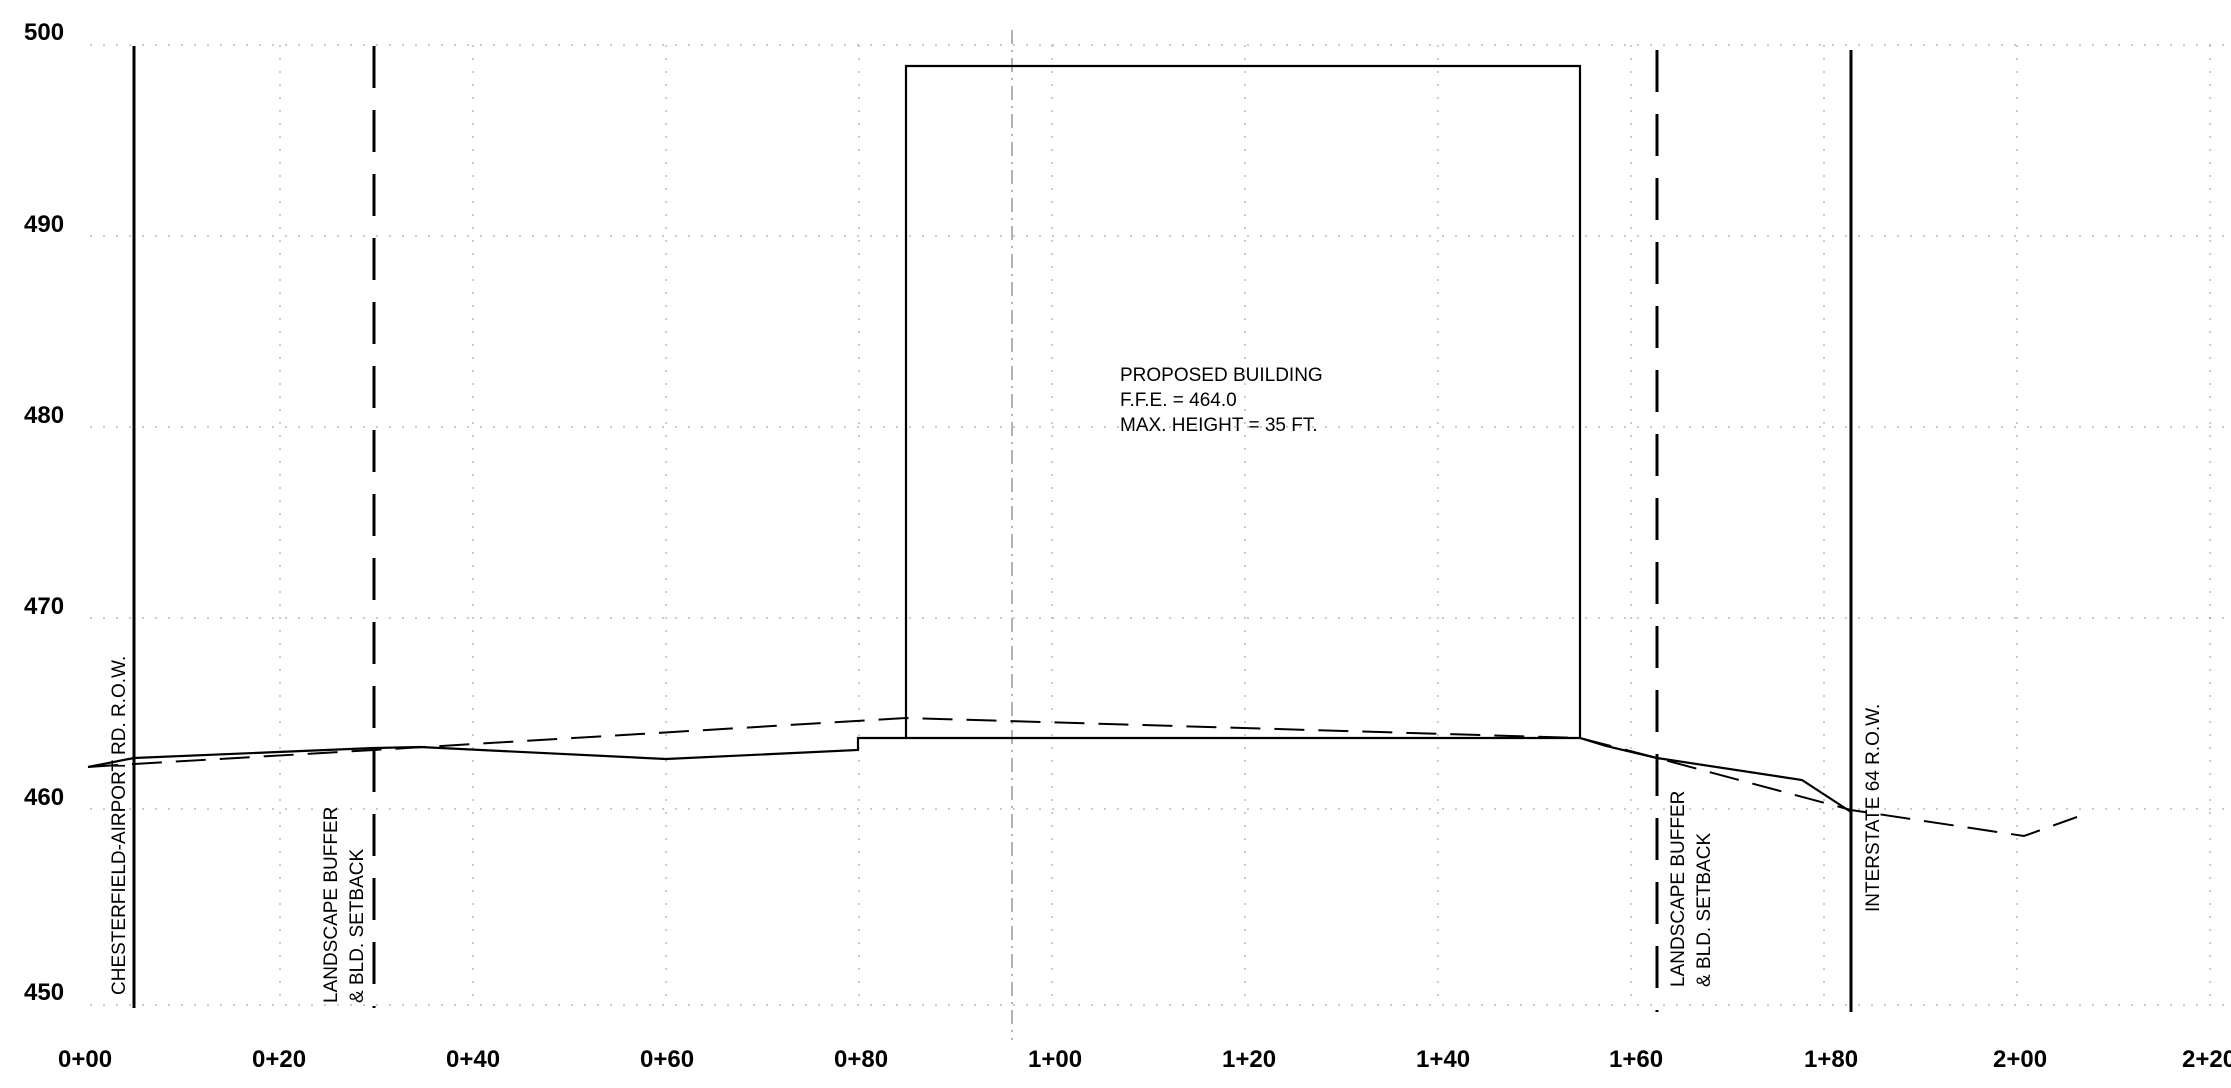  I want to click on building-note-height: MAX. HEIGHT = 35 FT., so click(1219, 425).